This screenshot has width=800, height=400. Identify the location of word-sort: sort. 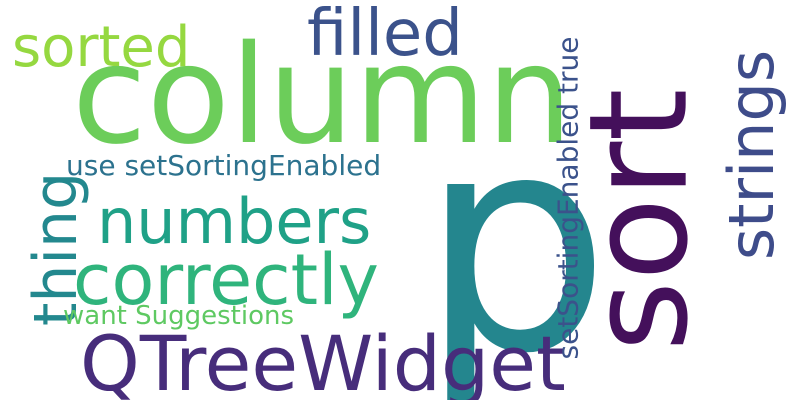
(639, 220).